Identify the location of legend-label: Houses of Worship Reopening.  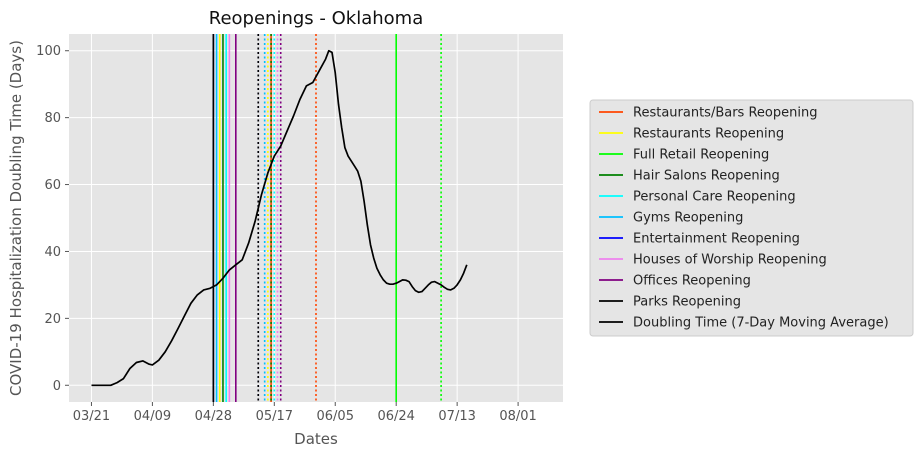
(730, 260).